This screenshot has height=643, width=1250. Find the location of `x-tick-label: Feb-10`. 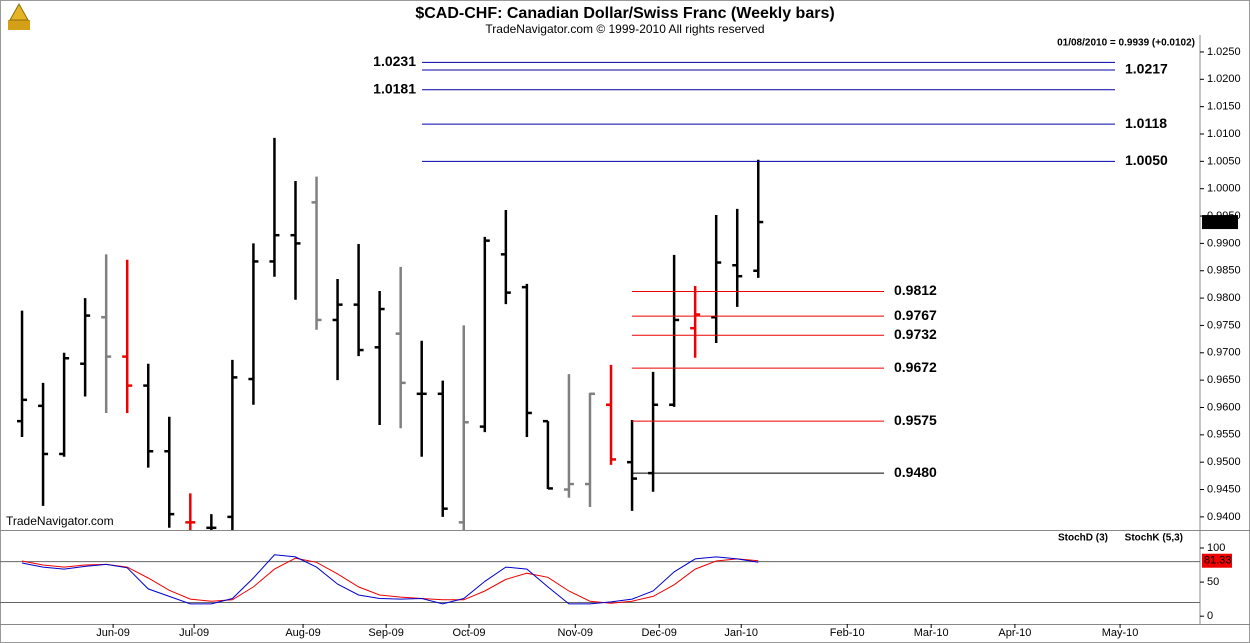

x-tick-label: Feb-10 is located at coordinates (847, 633).